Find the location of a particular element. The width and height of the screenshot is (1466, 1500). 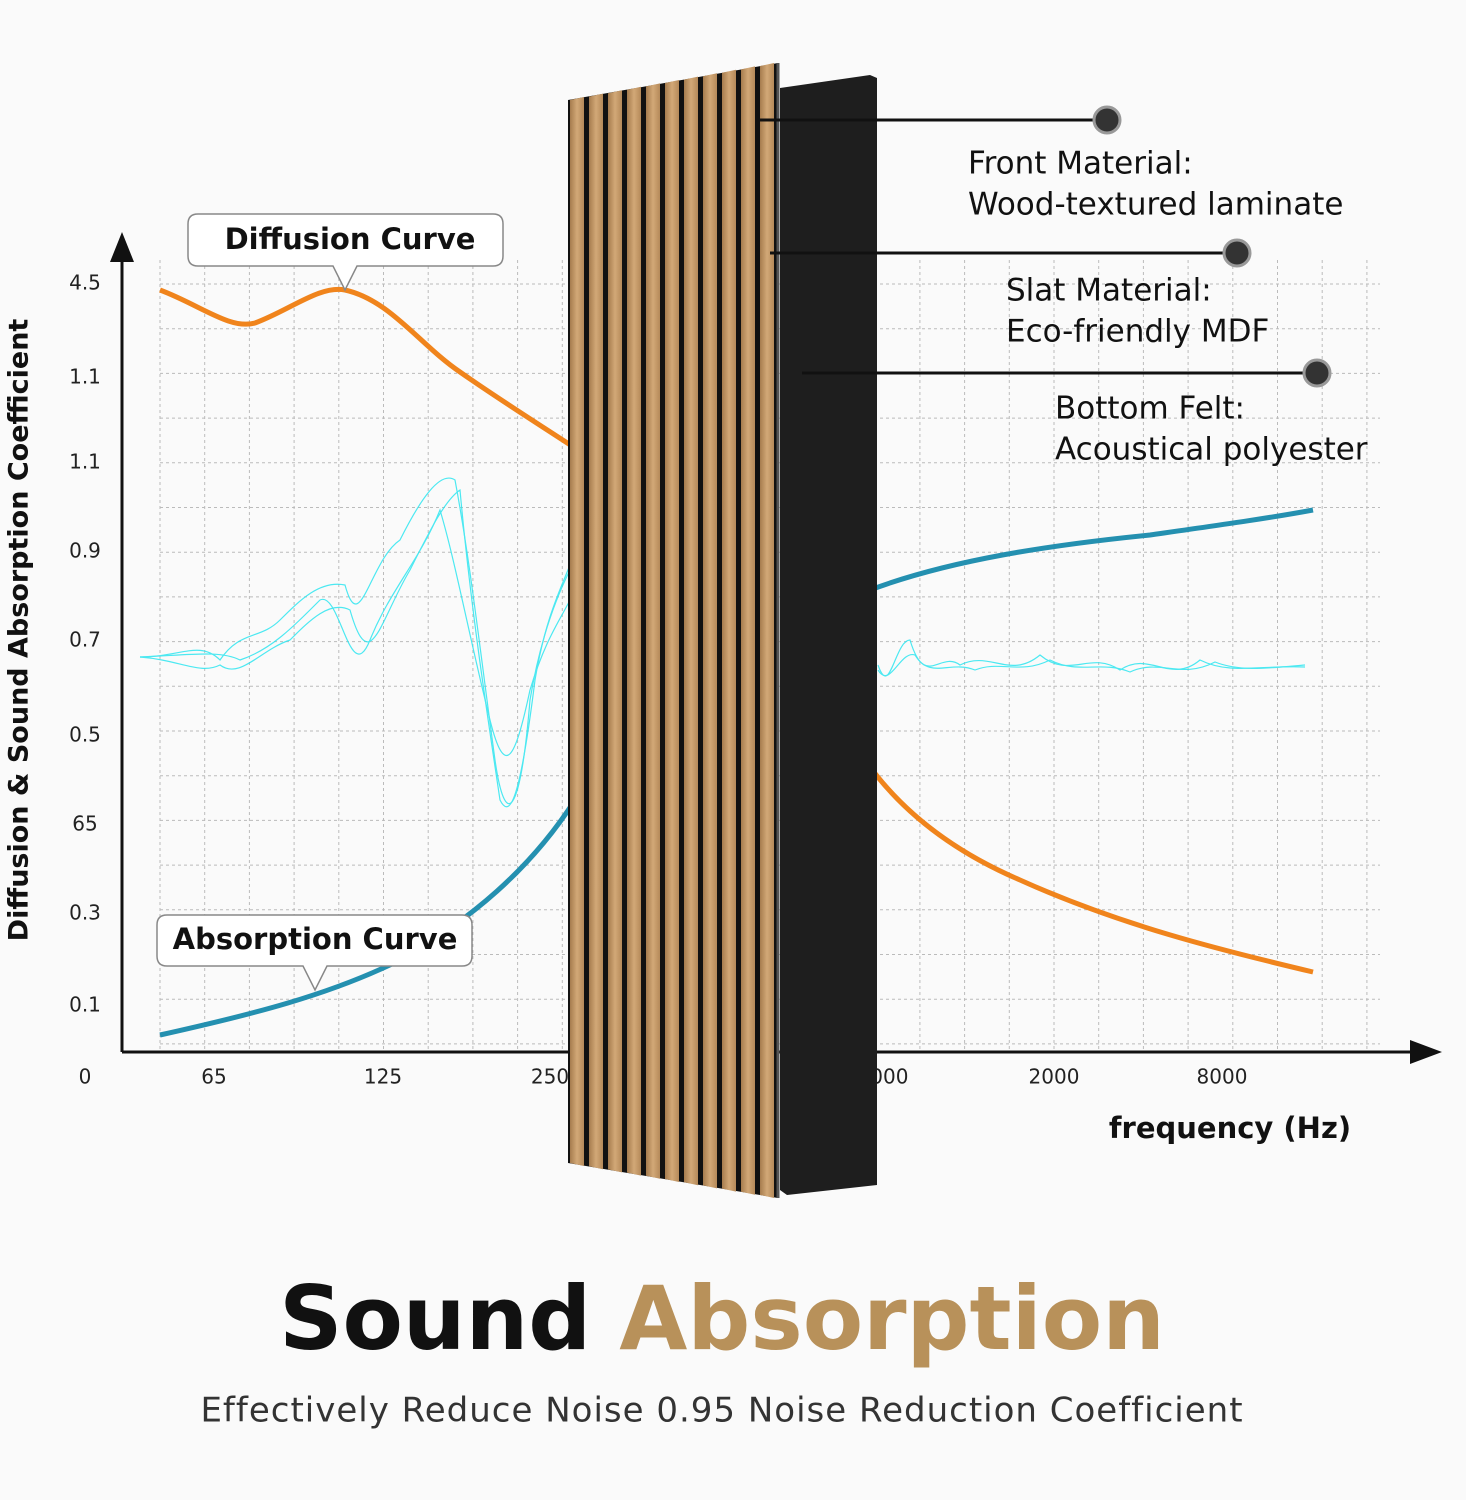

absorption-curve is located at coordinates (1091, 550).